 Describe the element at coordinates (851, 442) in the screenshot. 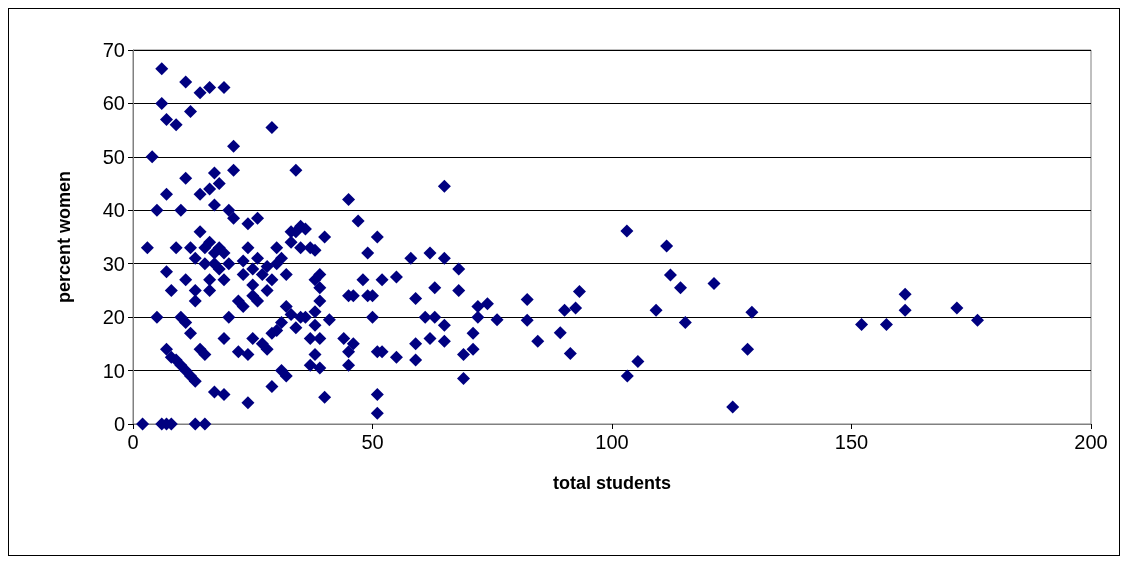

I see `x-tick-label: 150` at that location.